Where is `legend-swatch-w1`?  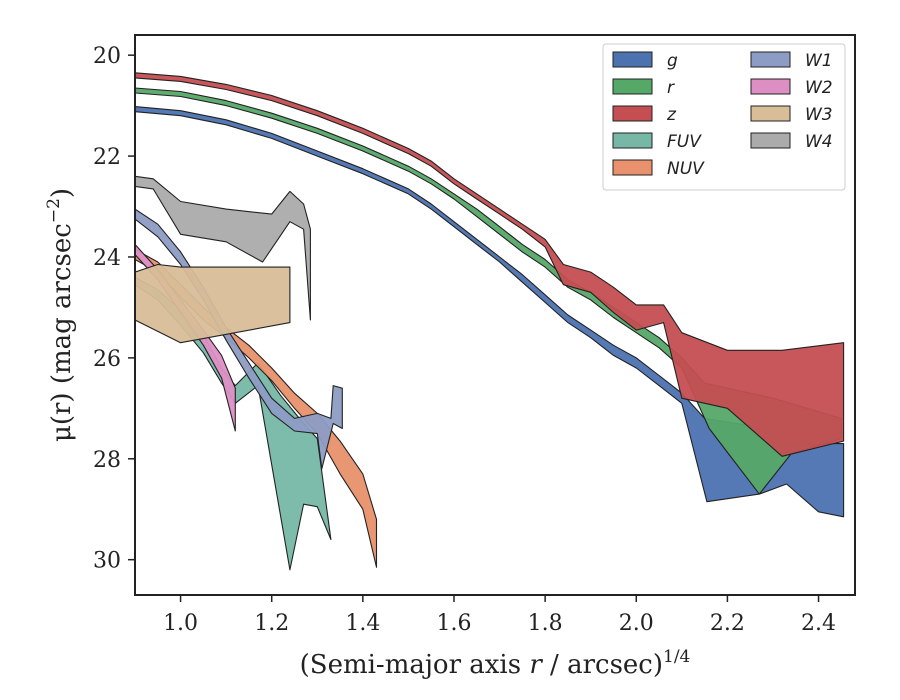
legend-swatch-w1 is located at coordinates (770, 59).